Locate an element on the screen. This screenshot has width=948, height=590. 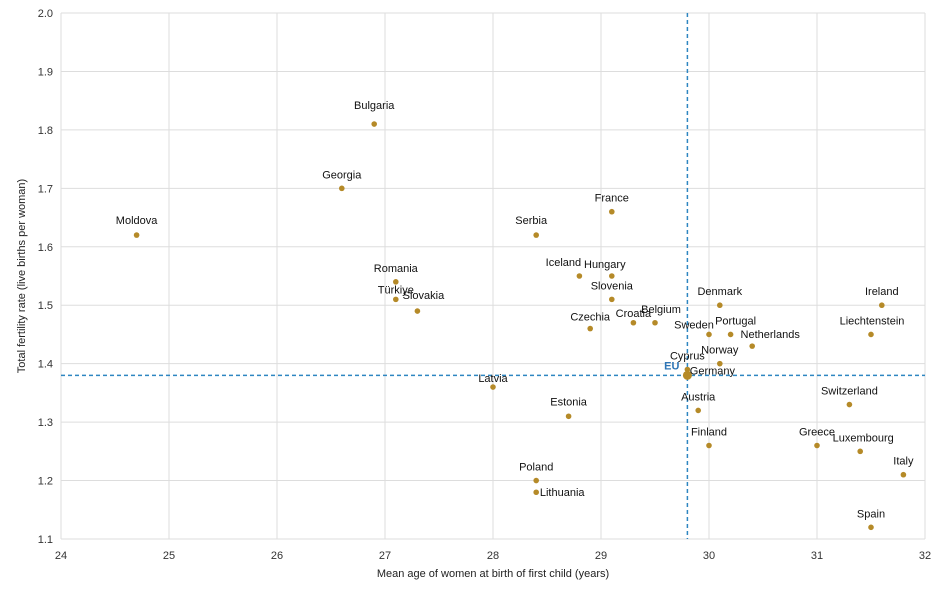
point-greece is located at coordinates (817, 445).